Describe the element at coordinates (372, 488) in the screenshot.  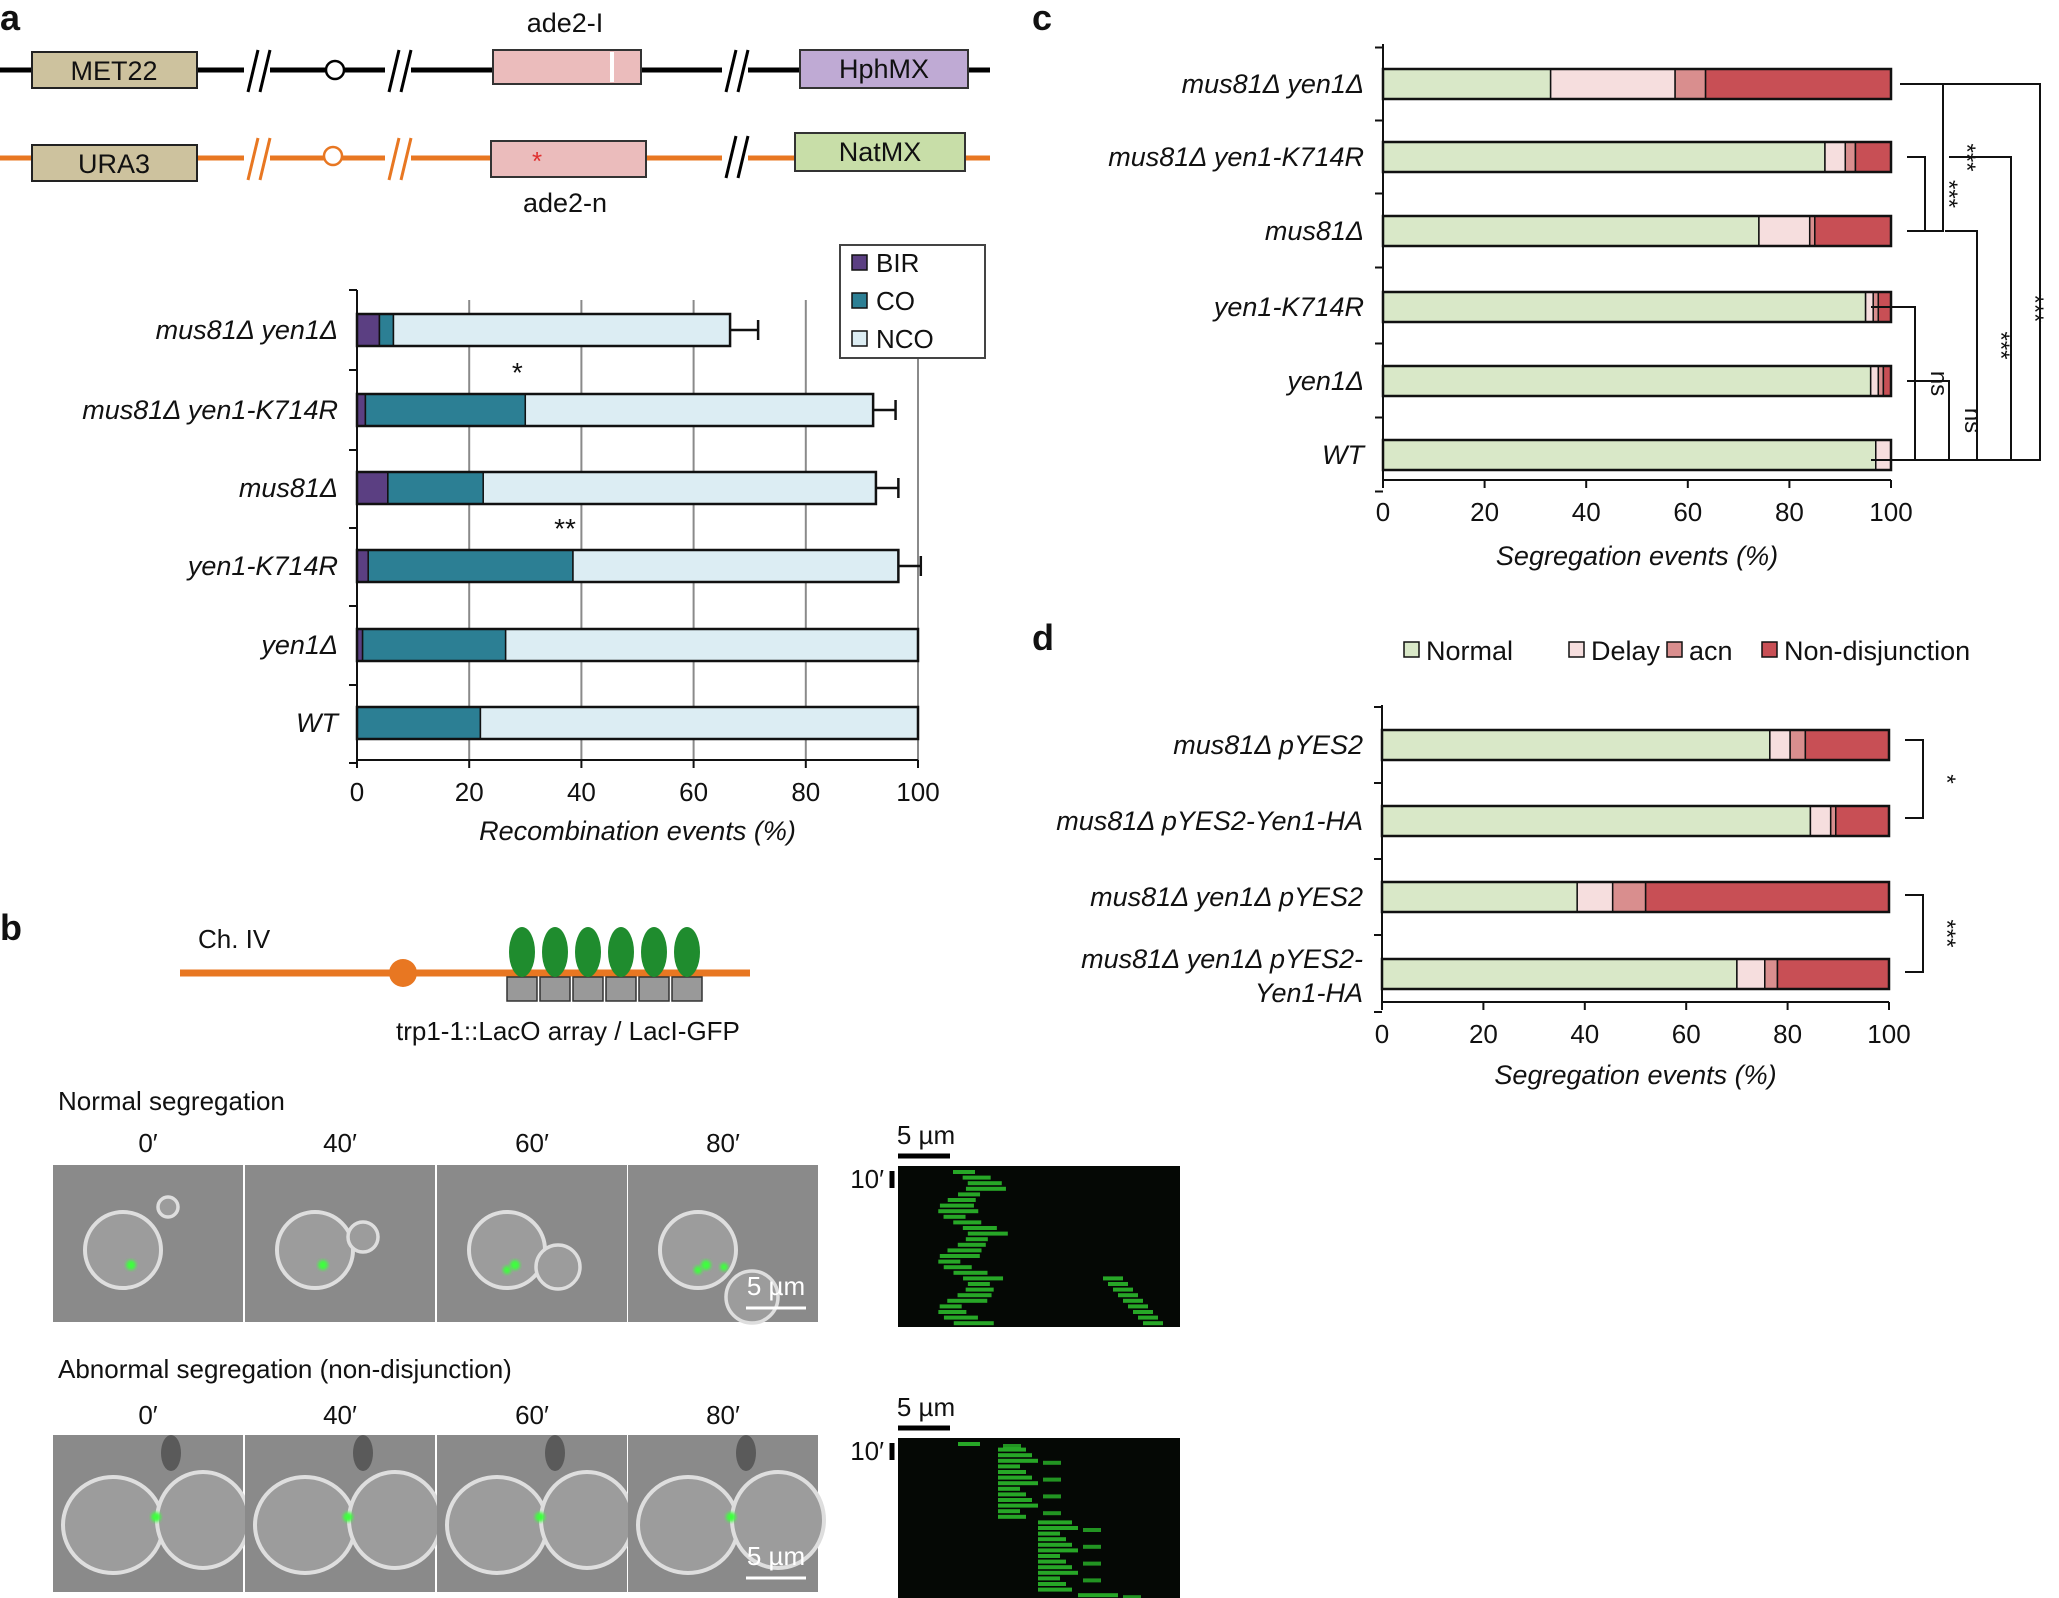
I see `bar-segment-bir` at that location.